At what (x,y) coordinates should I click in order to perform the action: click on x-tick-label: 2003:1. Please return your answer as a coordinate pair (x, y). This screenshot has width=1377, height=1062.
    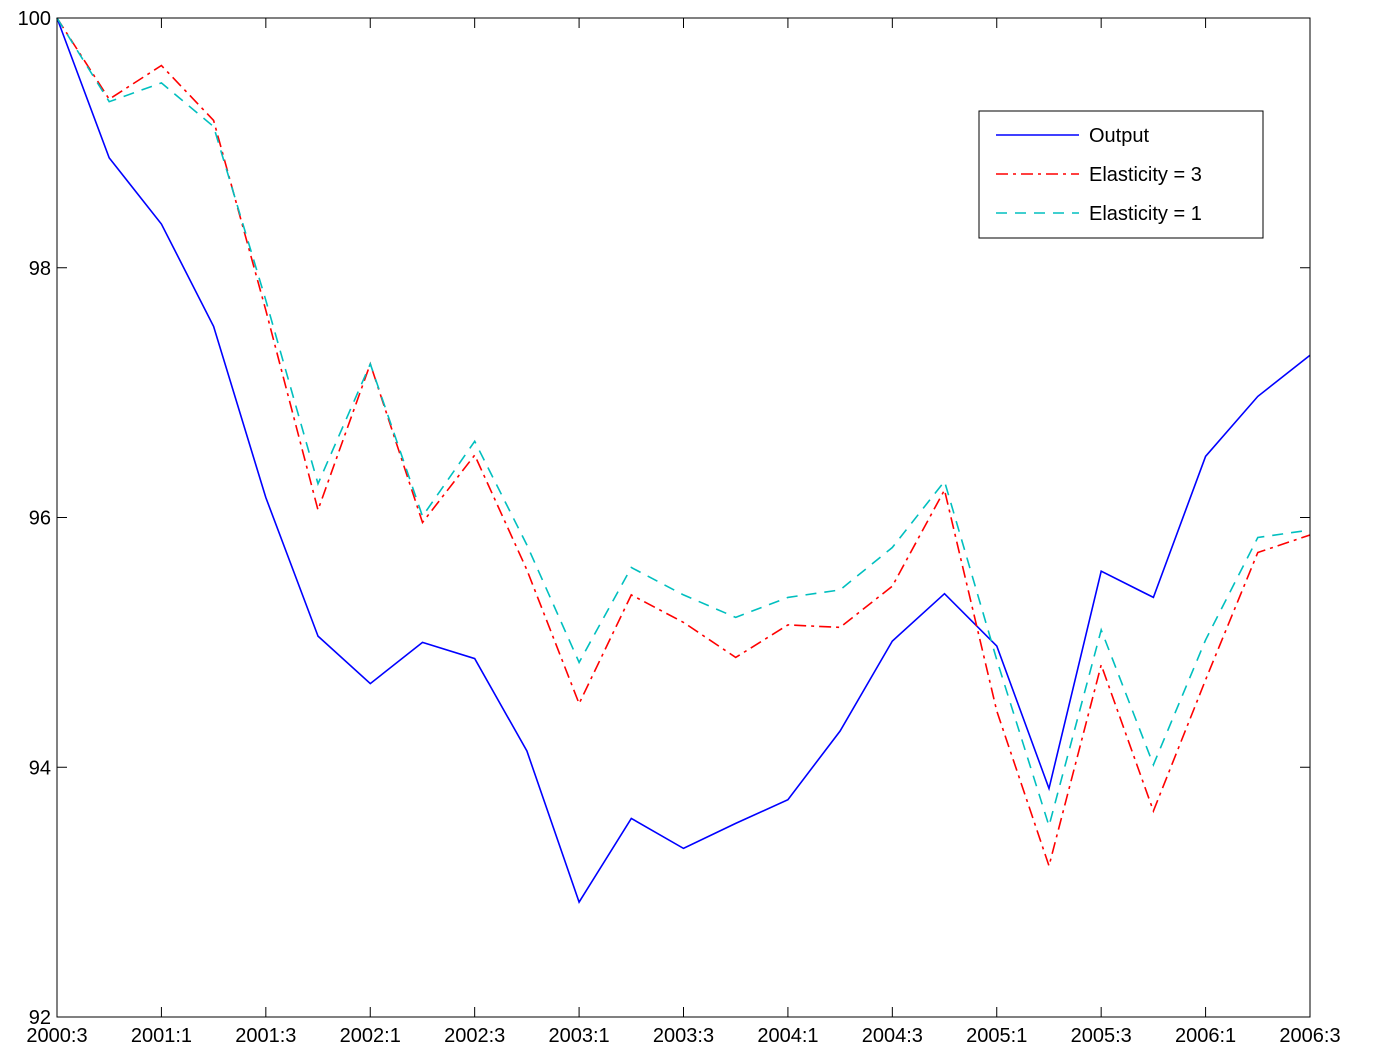
    Looking at the image, I should click on (578, 1036).